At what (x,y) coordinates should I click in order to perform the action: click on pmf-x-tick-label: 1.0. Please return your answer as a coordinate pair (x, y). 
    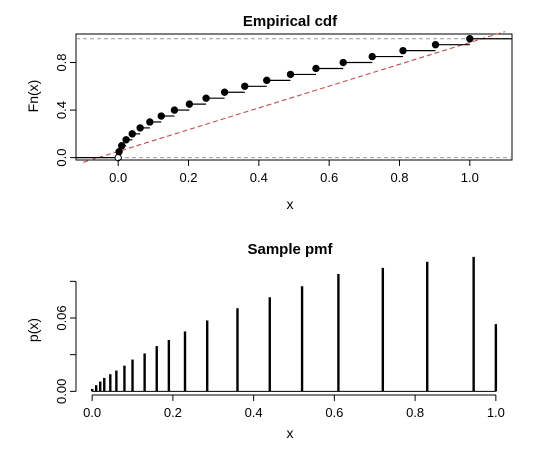
    Looking at the image, I should click on (496, 412).